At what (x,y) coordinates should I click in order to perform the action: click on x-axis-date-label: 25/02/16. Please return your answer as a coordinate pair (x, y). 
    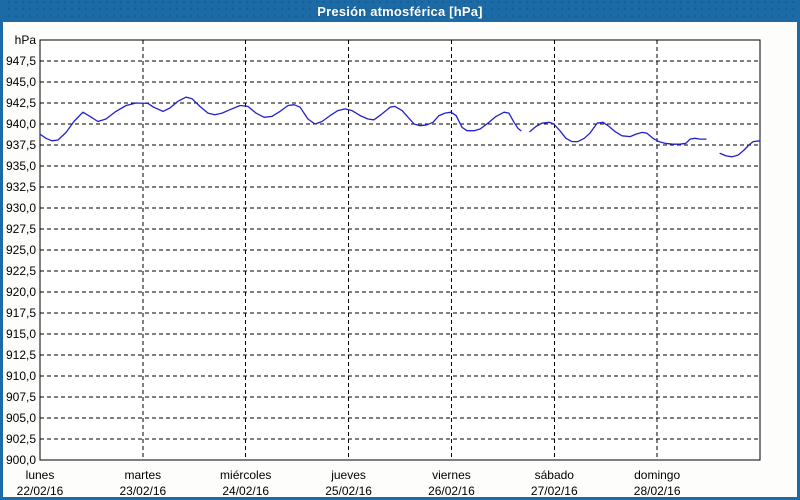
    Looking at the image, I should click on (348, 491).